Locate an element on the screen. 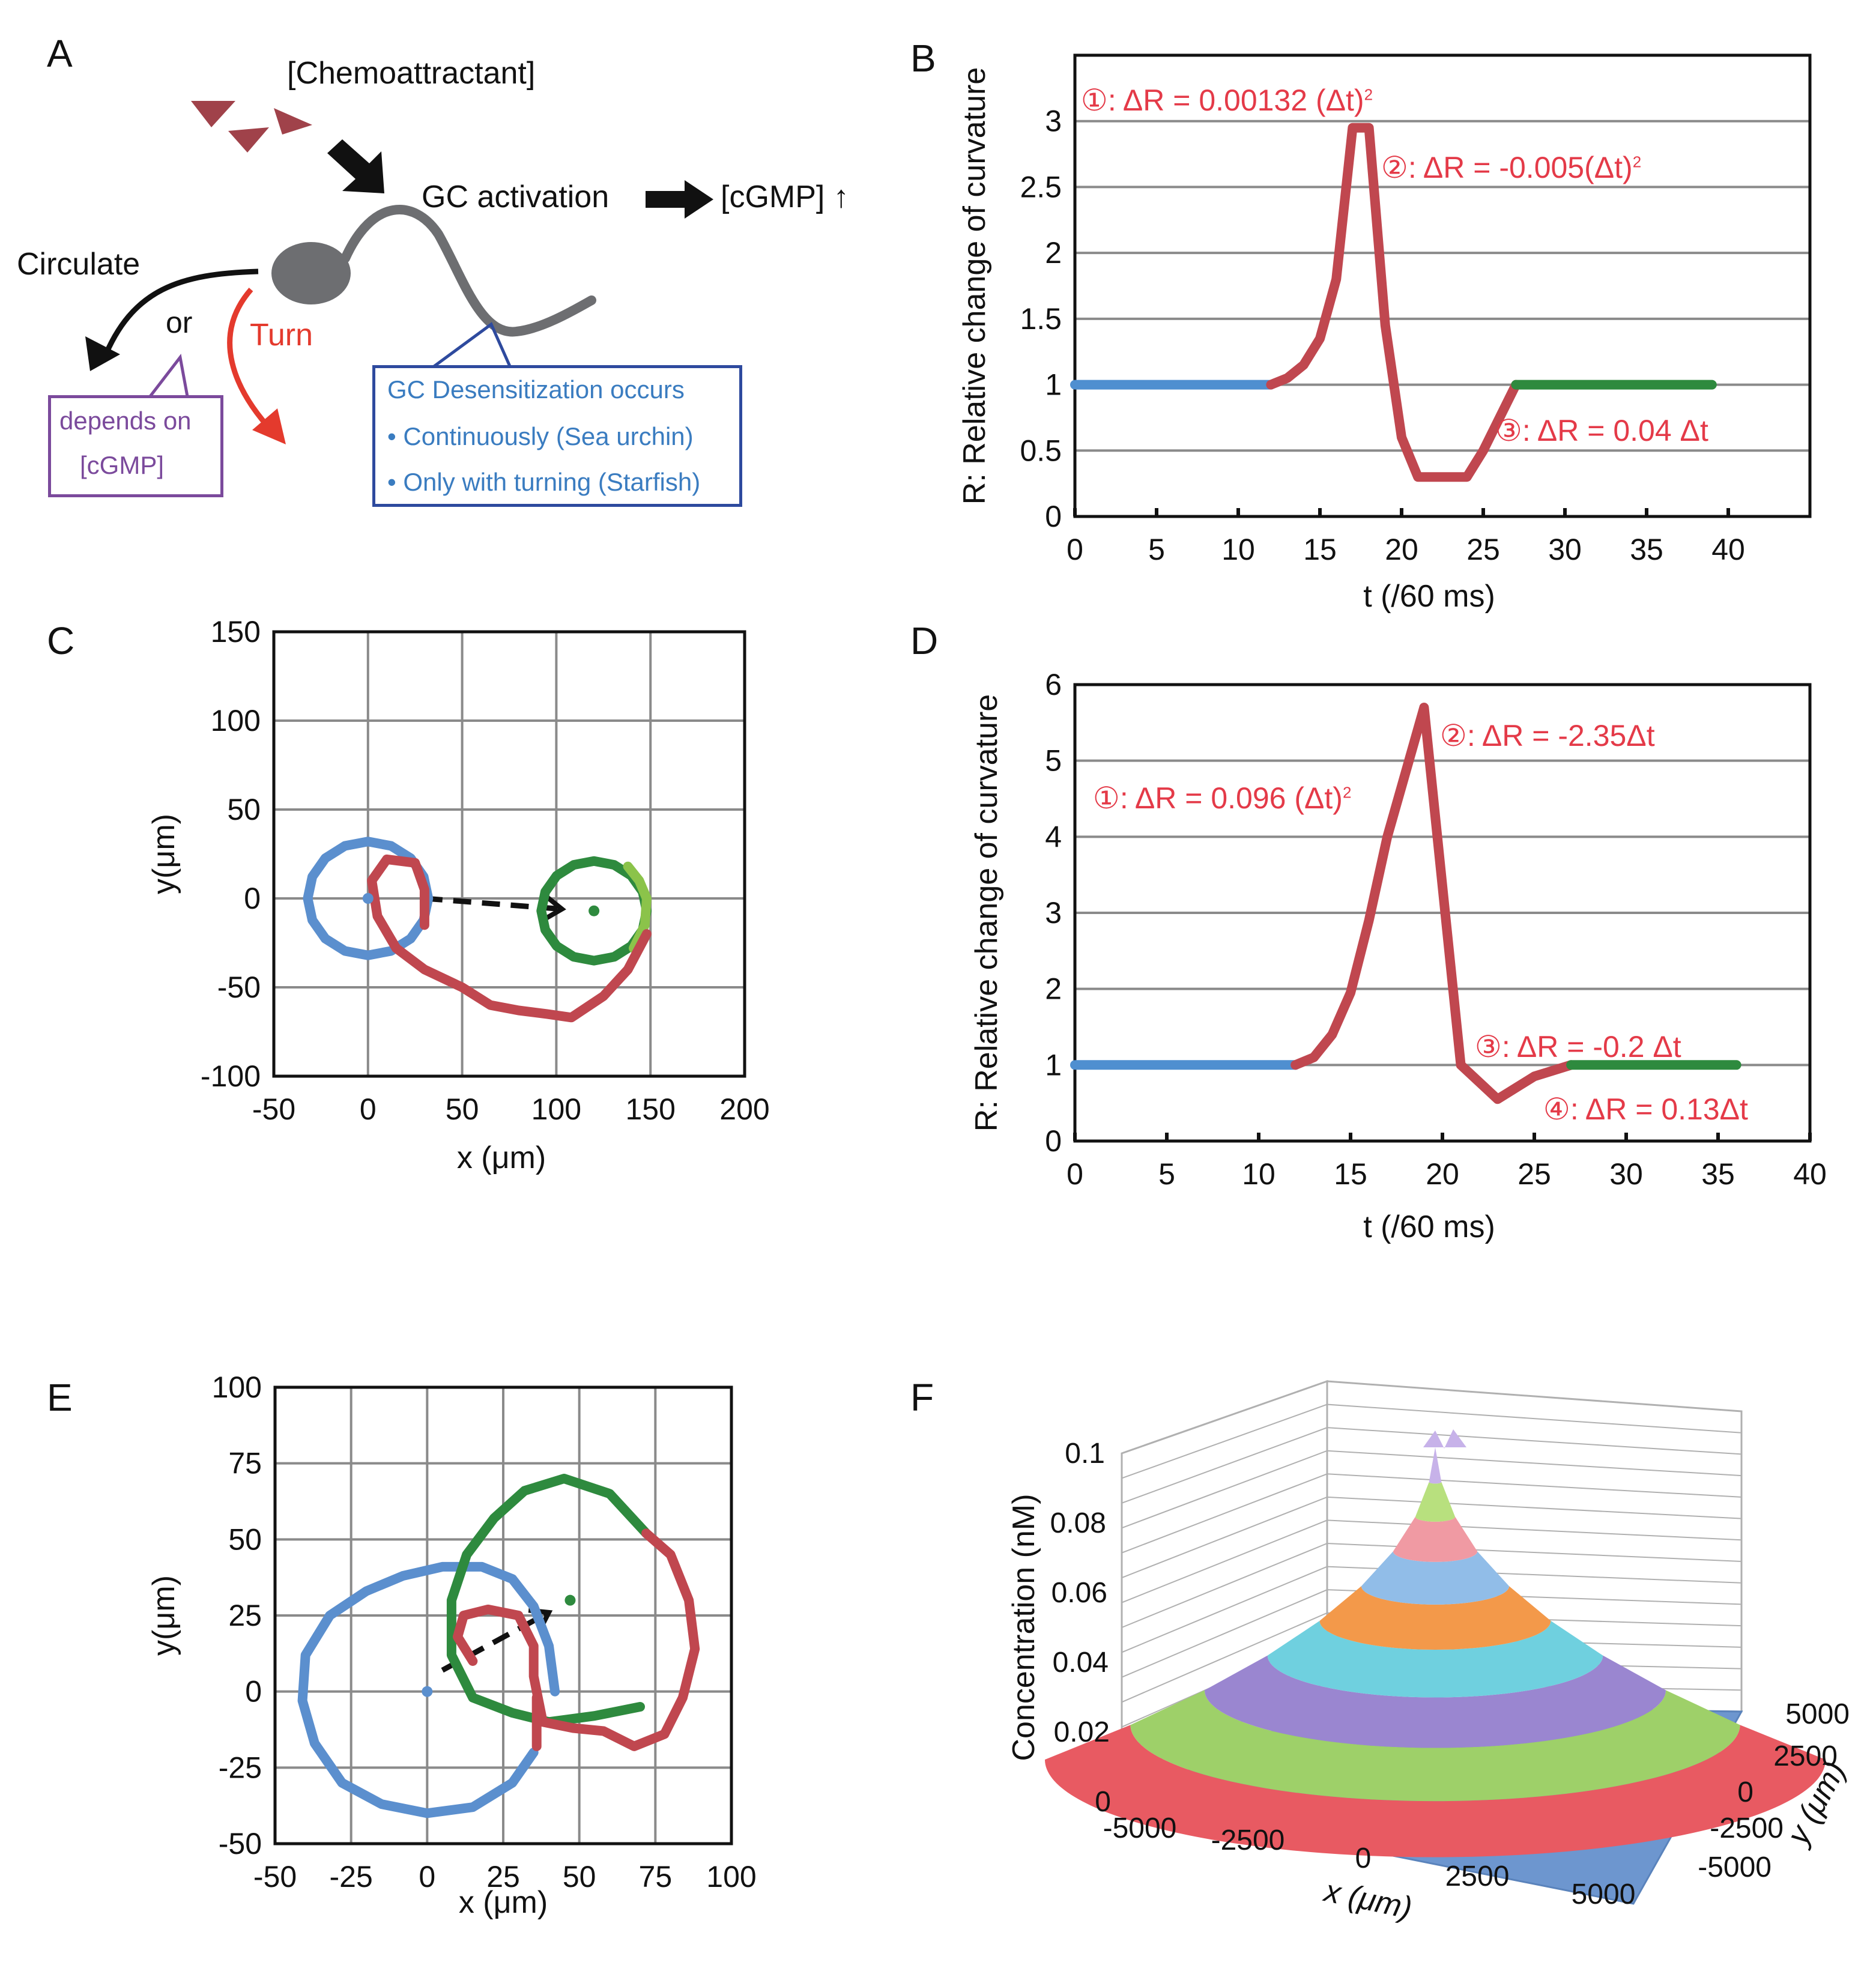 Image resolution: width=1876 pixels, height=1968 pixels. y-tick-label: -2500 is located at coordinates (1747, 1828).